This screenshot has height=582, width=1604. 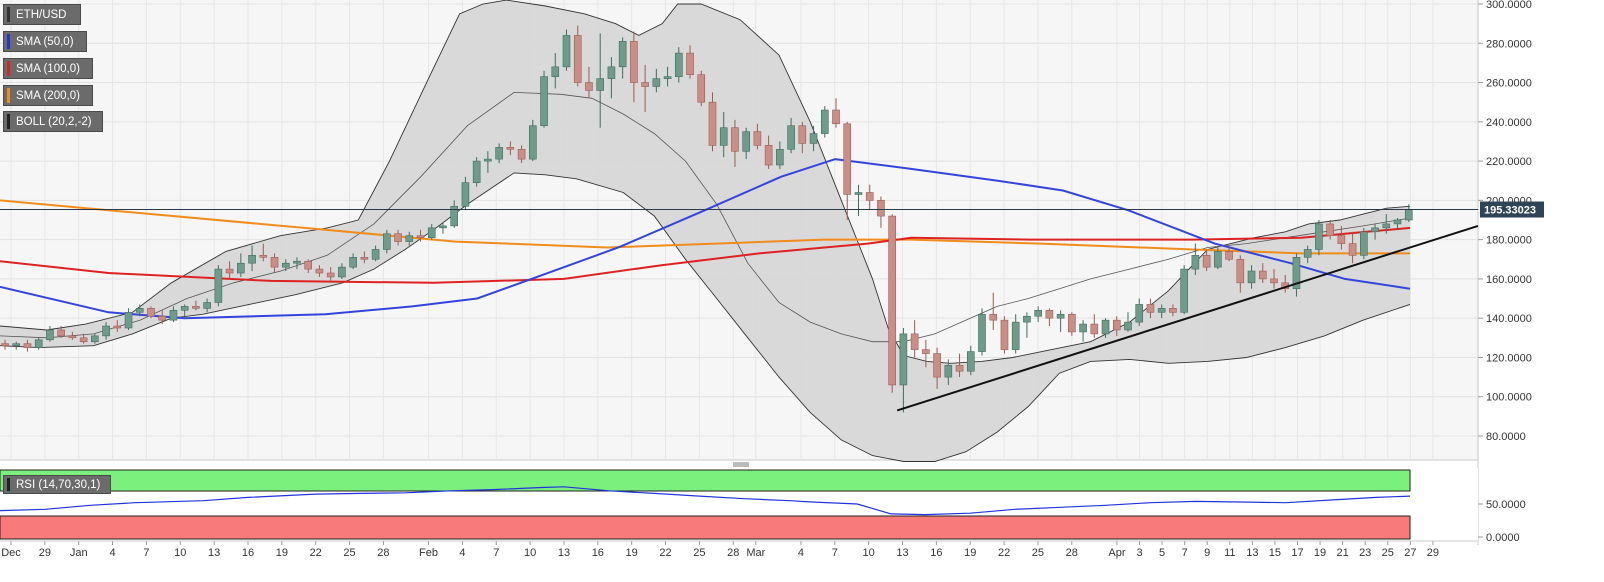 What do you see at coordinates (1509, 84) in the screenshot?
I see `y-tick-label: 260.0000` at bounding box center [1509, 84].